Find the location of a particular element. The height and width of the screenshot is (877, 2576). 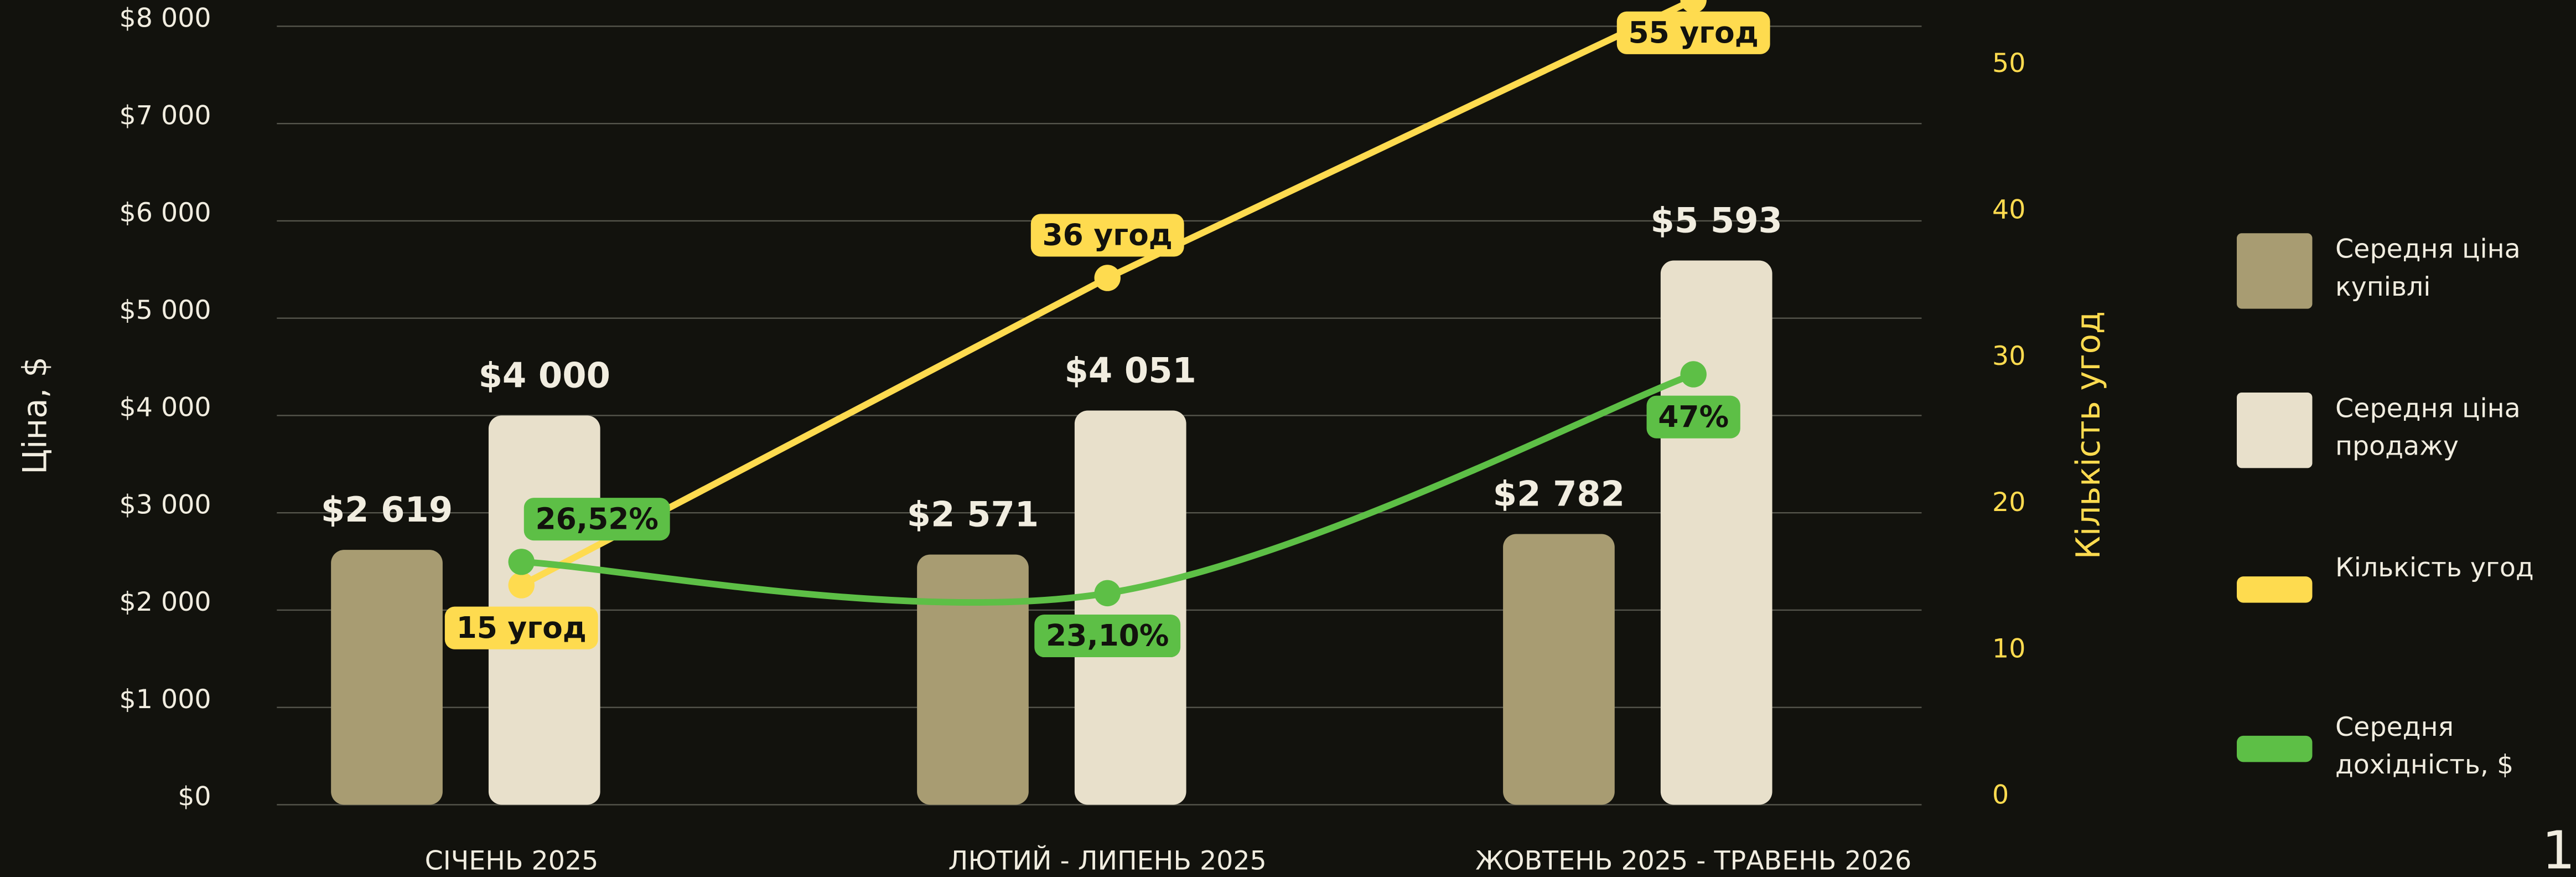

legend-item: Середня ціна продажу is located at coordinates (2428, 427).